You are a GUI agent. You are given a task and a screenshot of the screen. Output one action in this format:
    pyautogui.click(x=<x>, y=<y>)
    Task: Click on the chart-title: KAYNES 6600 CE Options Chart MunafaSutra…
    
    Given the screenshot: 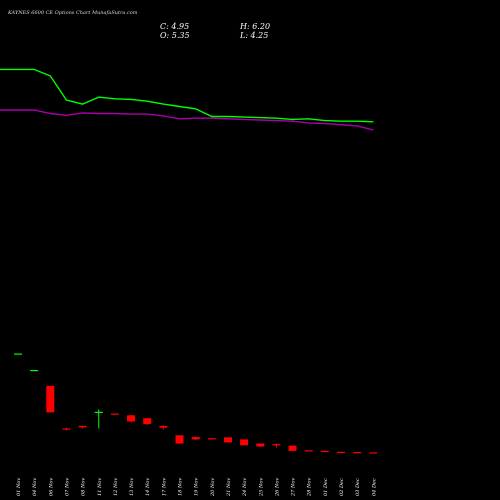 What is the action you would take?
    pyautogui.click(x=73, y=13)
    